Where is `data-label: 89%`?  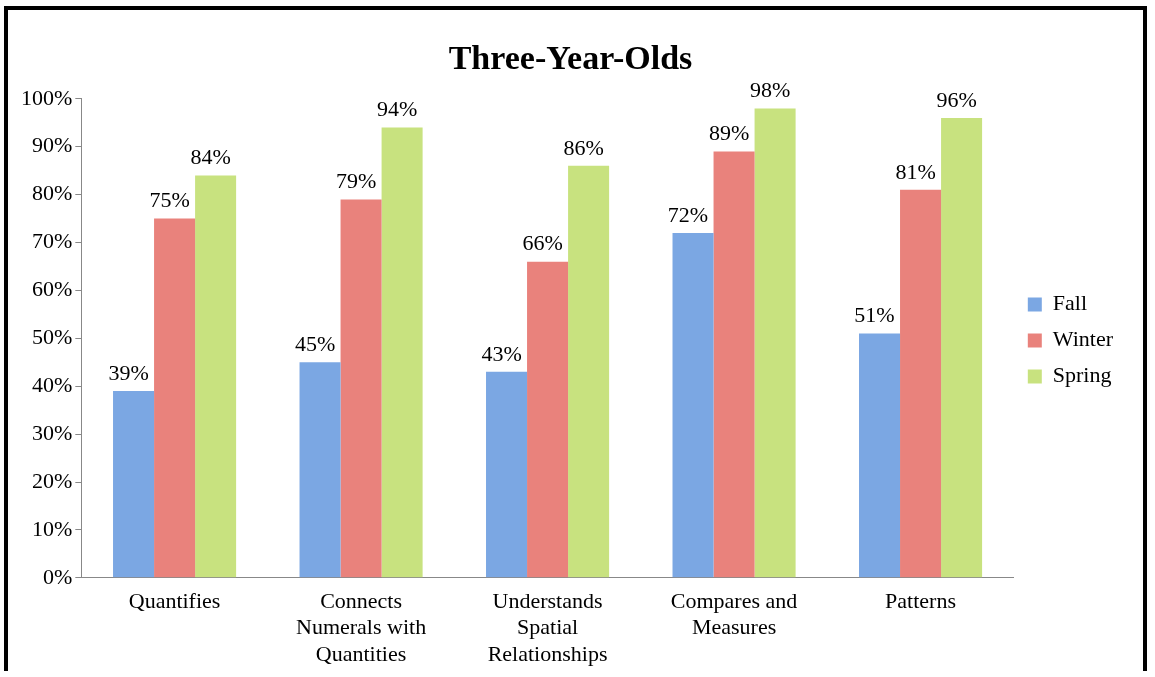
data-label: 89% is located at coordinates (729, 133).